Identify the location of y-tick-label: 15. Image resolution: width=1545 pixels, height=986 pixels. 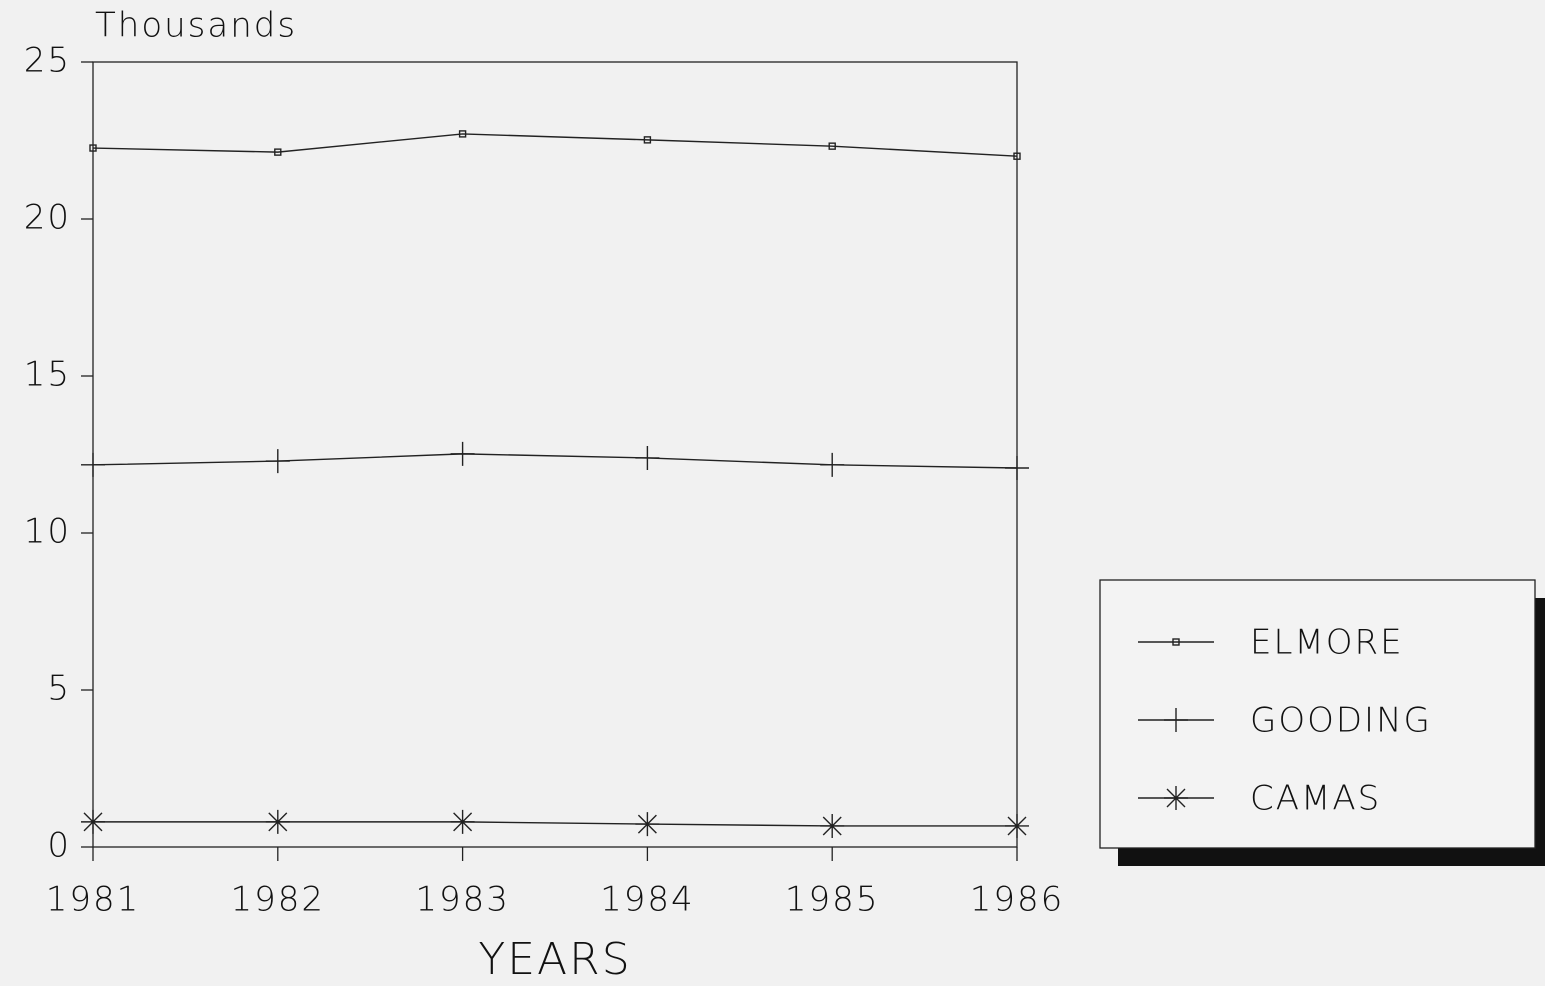
(47, 375).